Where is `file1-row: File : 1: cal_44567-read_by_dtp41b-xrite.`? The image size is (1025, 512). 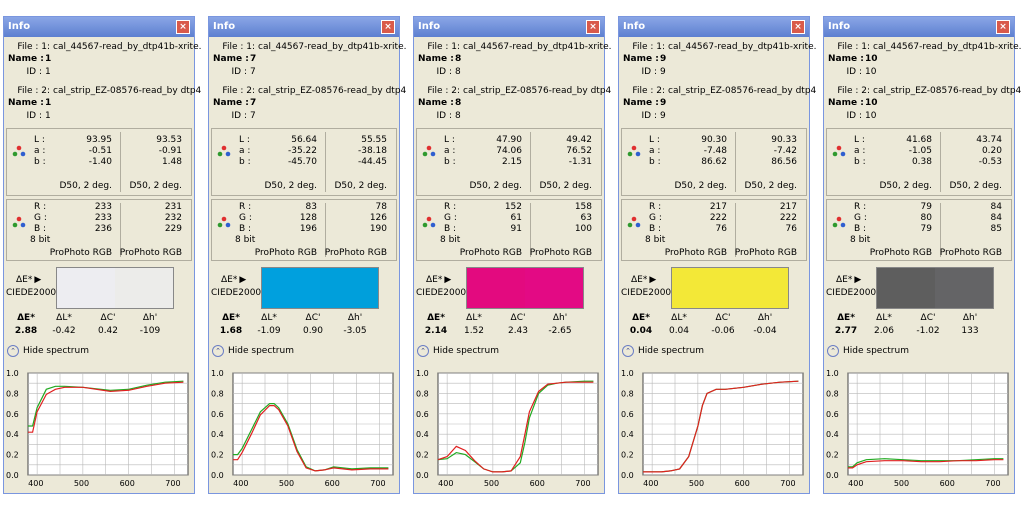
file1-row: File : 1: cal_44567-read_by_dtp41b-xrite. is located at coordinates (514, 47).